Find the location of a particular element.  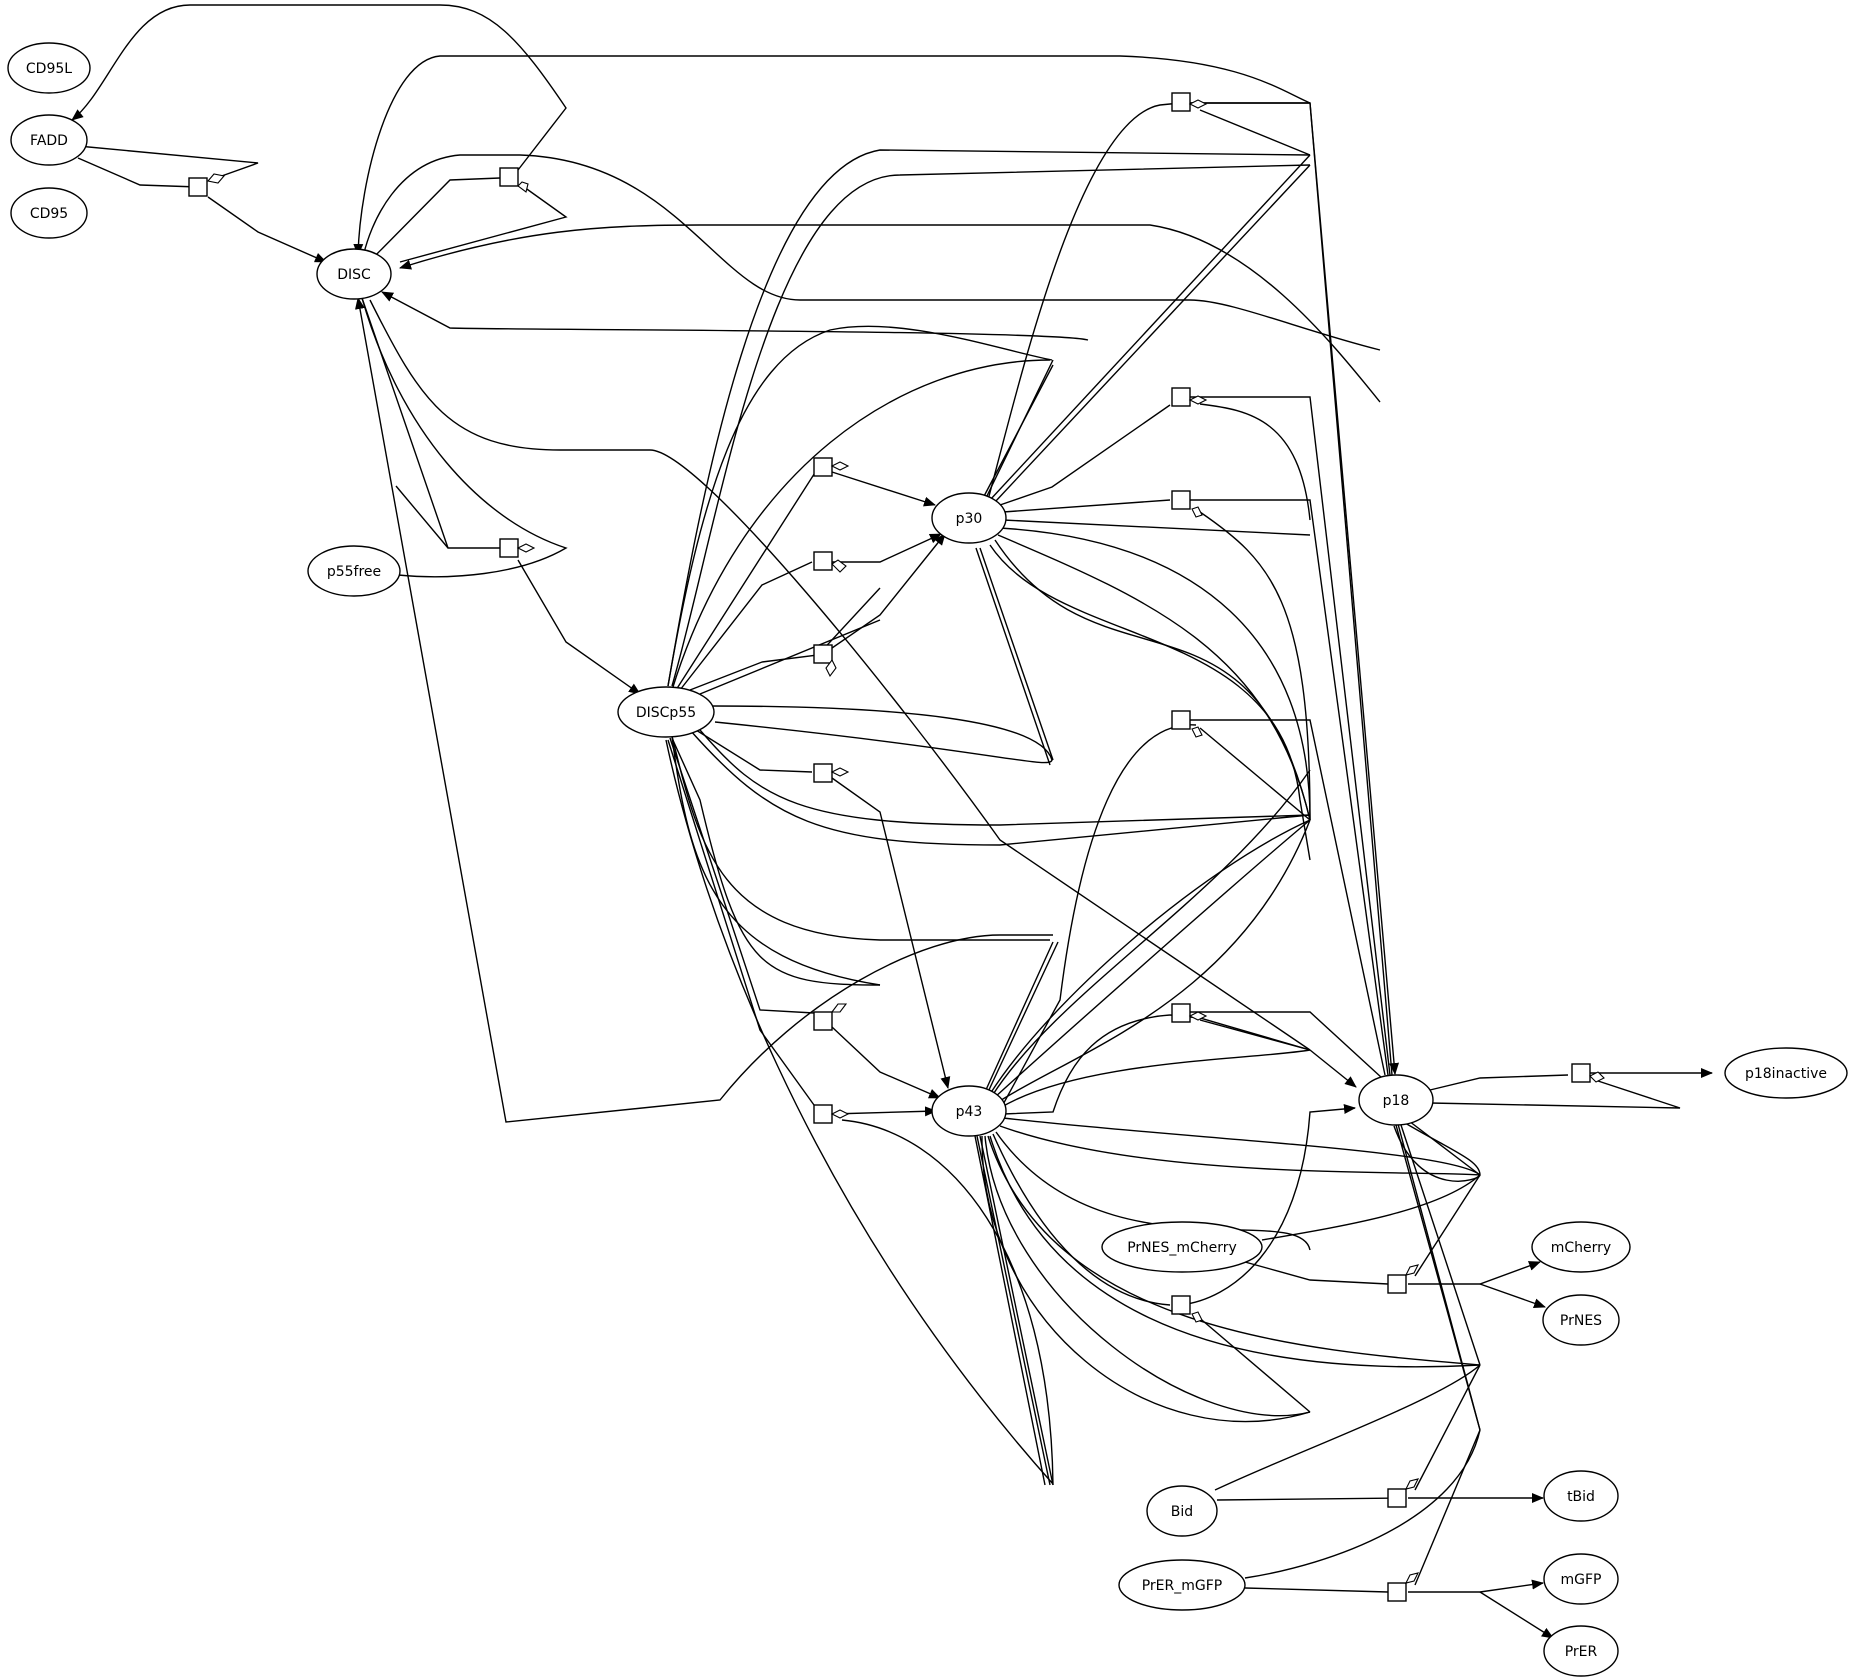

node-label: PrNES is located at coordinates (1581, 1321).